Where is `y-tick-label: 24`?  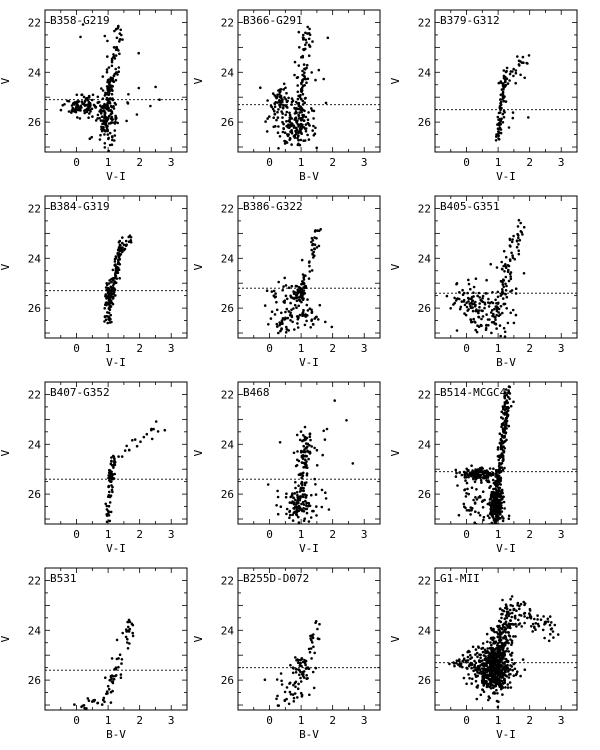 y-tick-label: 24 is located at coordinates (425, 258).